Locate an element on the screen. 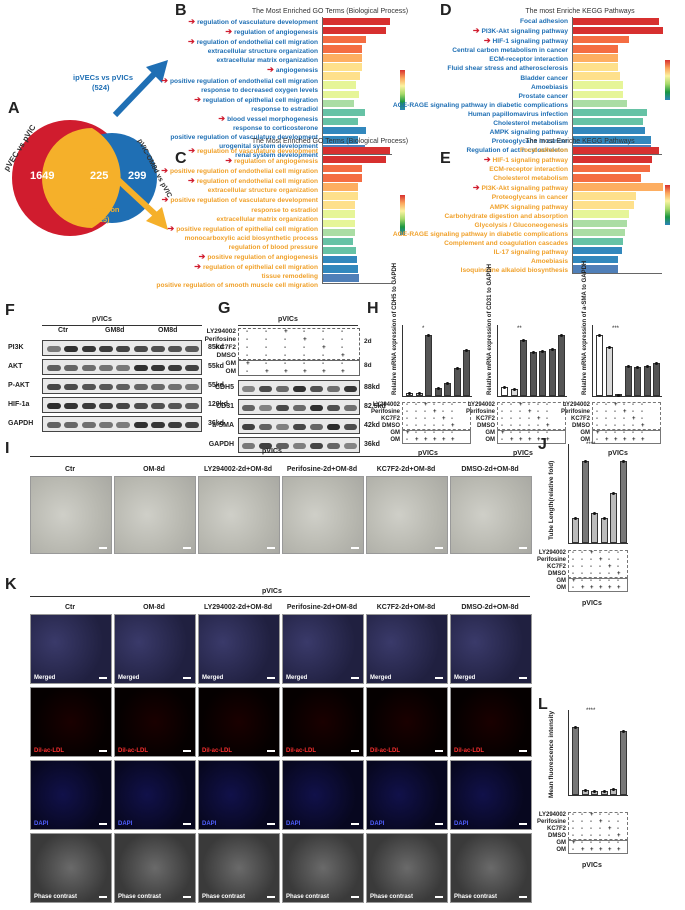  go_b-term-label: regulation of endothelial cell migration is located at coordinates (257, 43).